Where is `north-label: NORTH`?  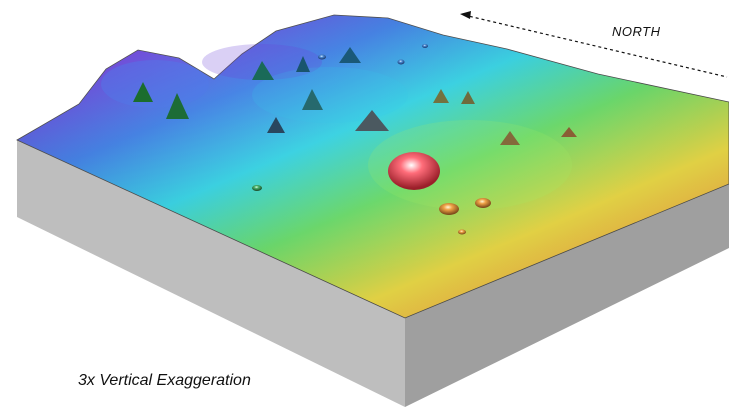 north-label: NORTH is located at coordinates (636, 31).